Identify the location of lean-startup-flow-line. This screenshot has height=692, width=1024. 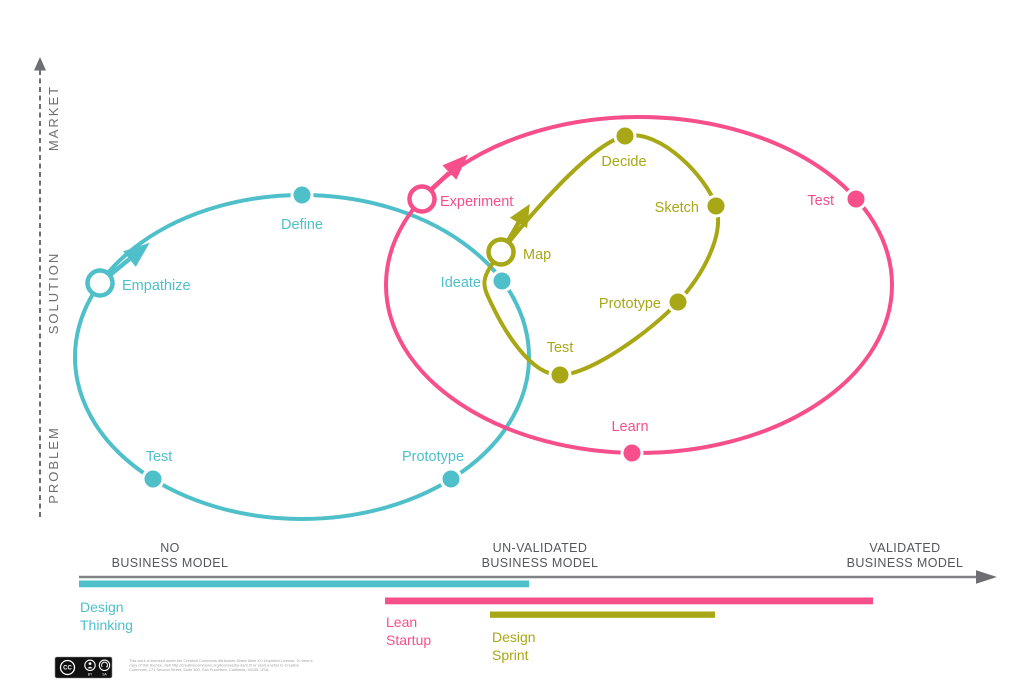
(440, 181).